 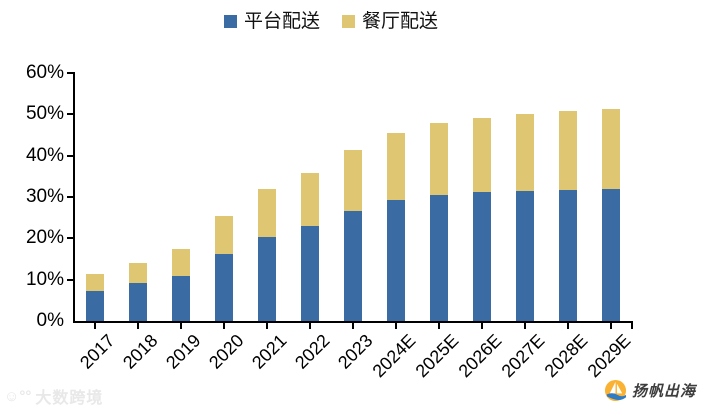 What do you see at coordinates (611, 254) in the screenshot?
I see `bar-segment-platform-2029E` at bounding box center [611, 254].